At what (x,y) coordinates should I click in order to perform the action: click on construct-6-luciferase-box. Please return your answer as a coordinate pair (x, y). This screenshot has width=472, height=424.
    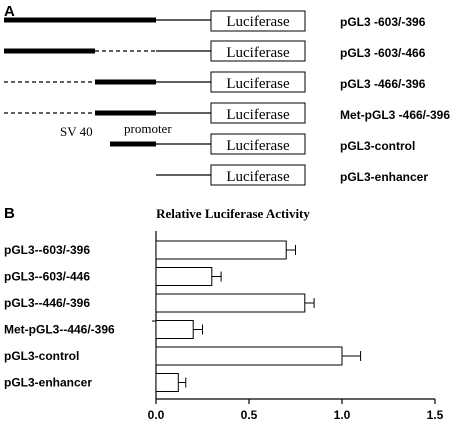
    Looking at the image, I should click on (258, 175).